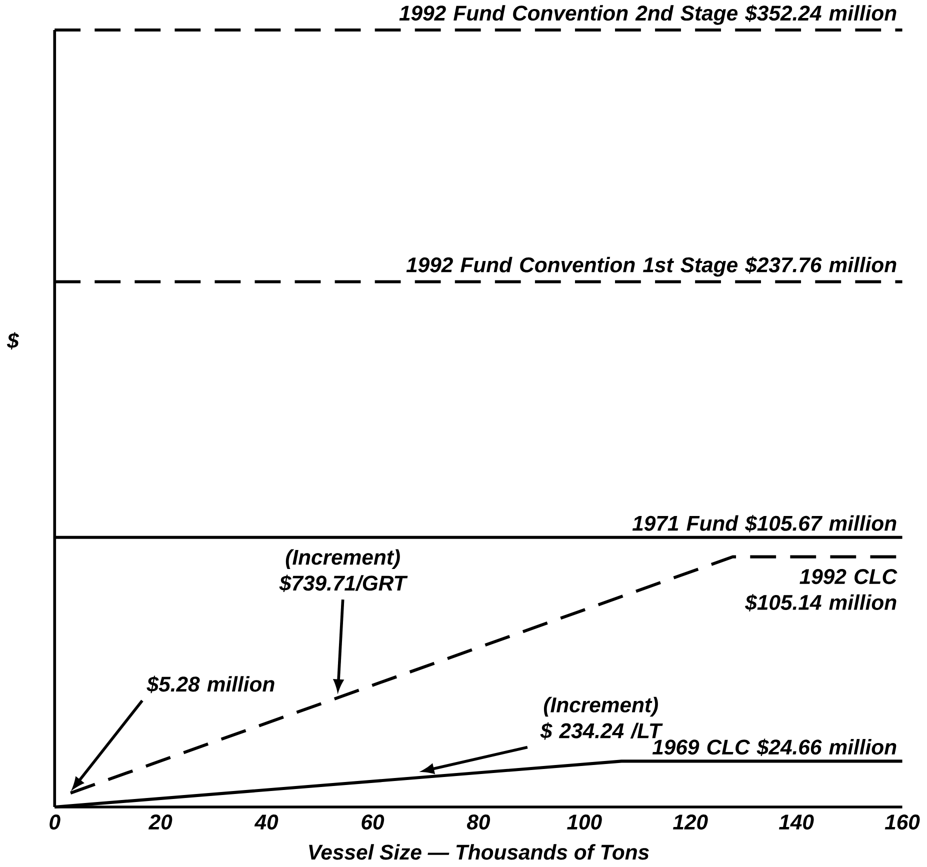  Describe the element at coordinates (266, 822) in the screenshot. I see `x-tick-label: 40` at that location.